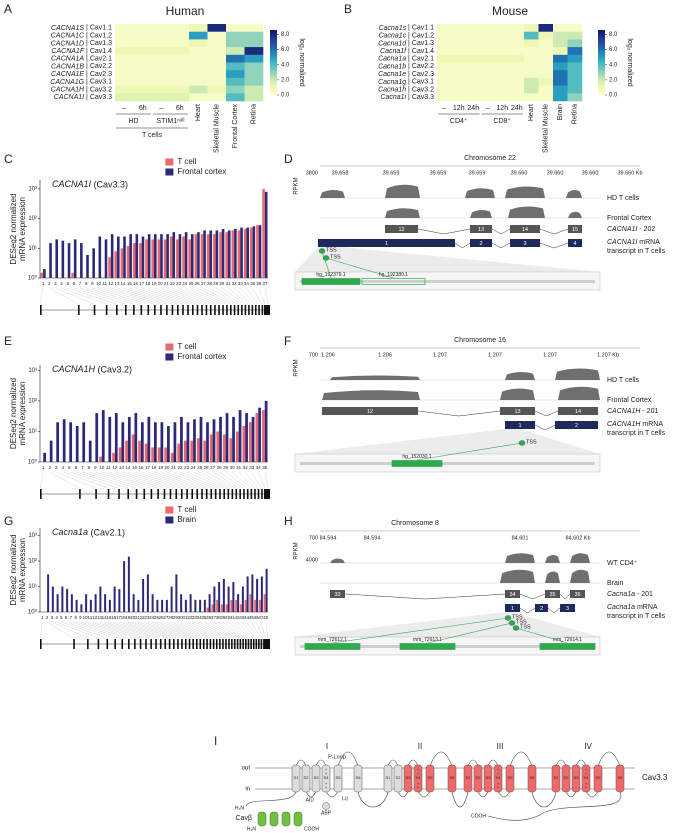  I want to click on x-tick-label: 2, so click(49, 283).